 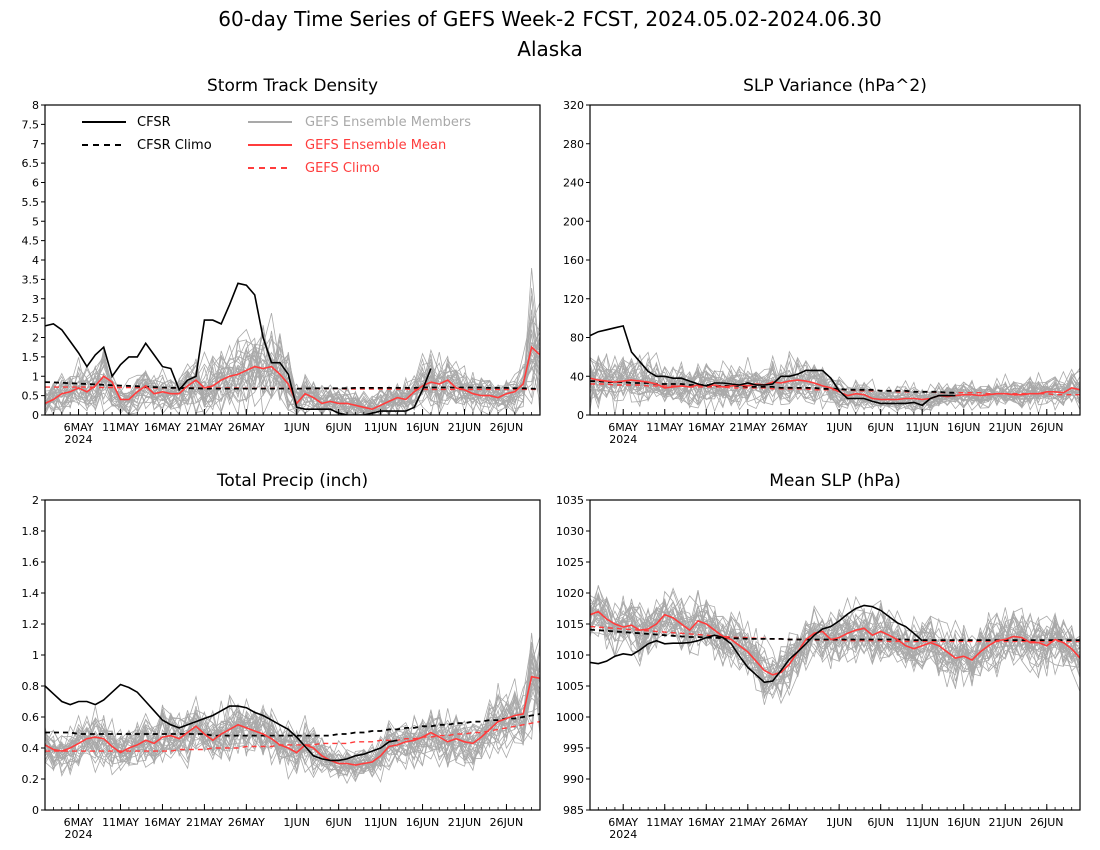 What do you see at coordinates (570, 500) in the screenshot?
I see `y-tick-label: 1035` at bounding box center [570, 500].